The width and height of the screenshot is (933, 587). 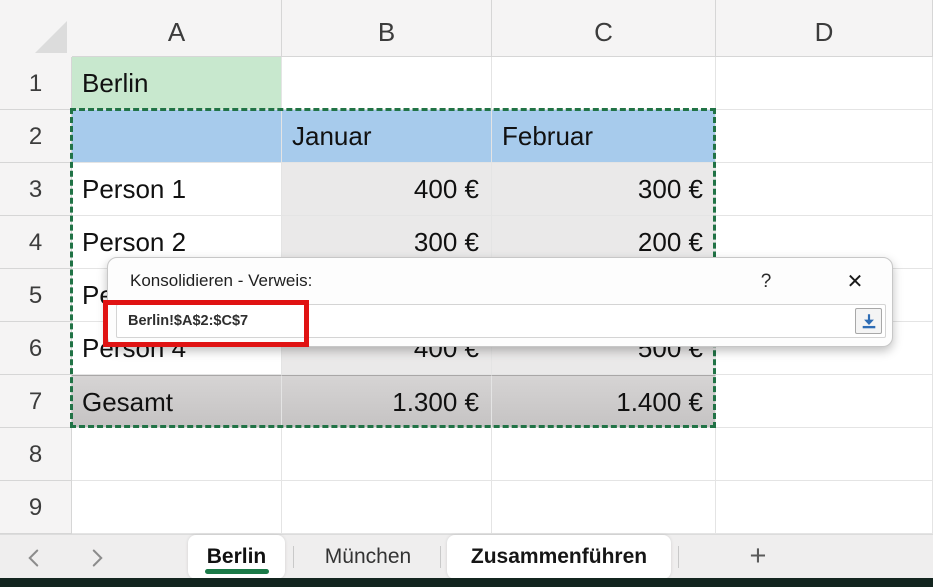 I want to click on chevron-right-icon, so click(x=97, y=558).